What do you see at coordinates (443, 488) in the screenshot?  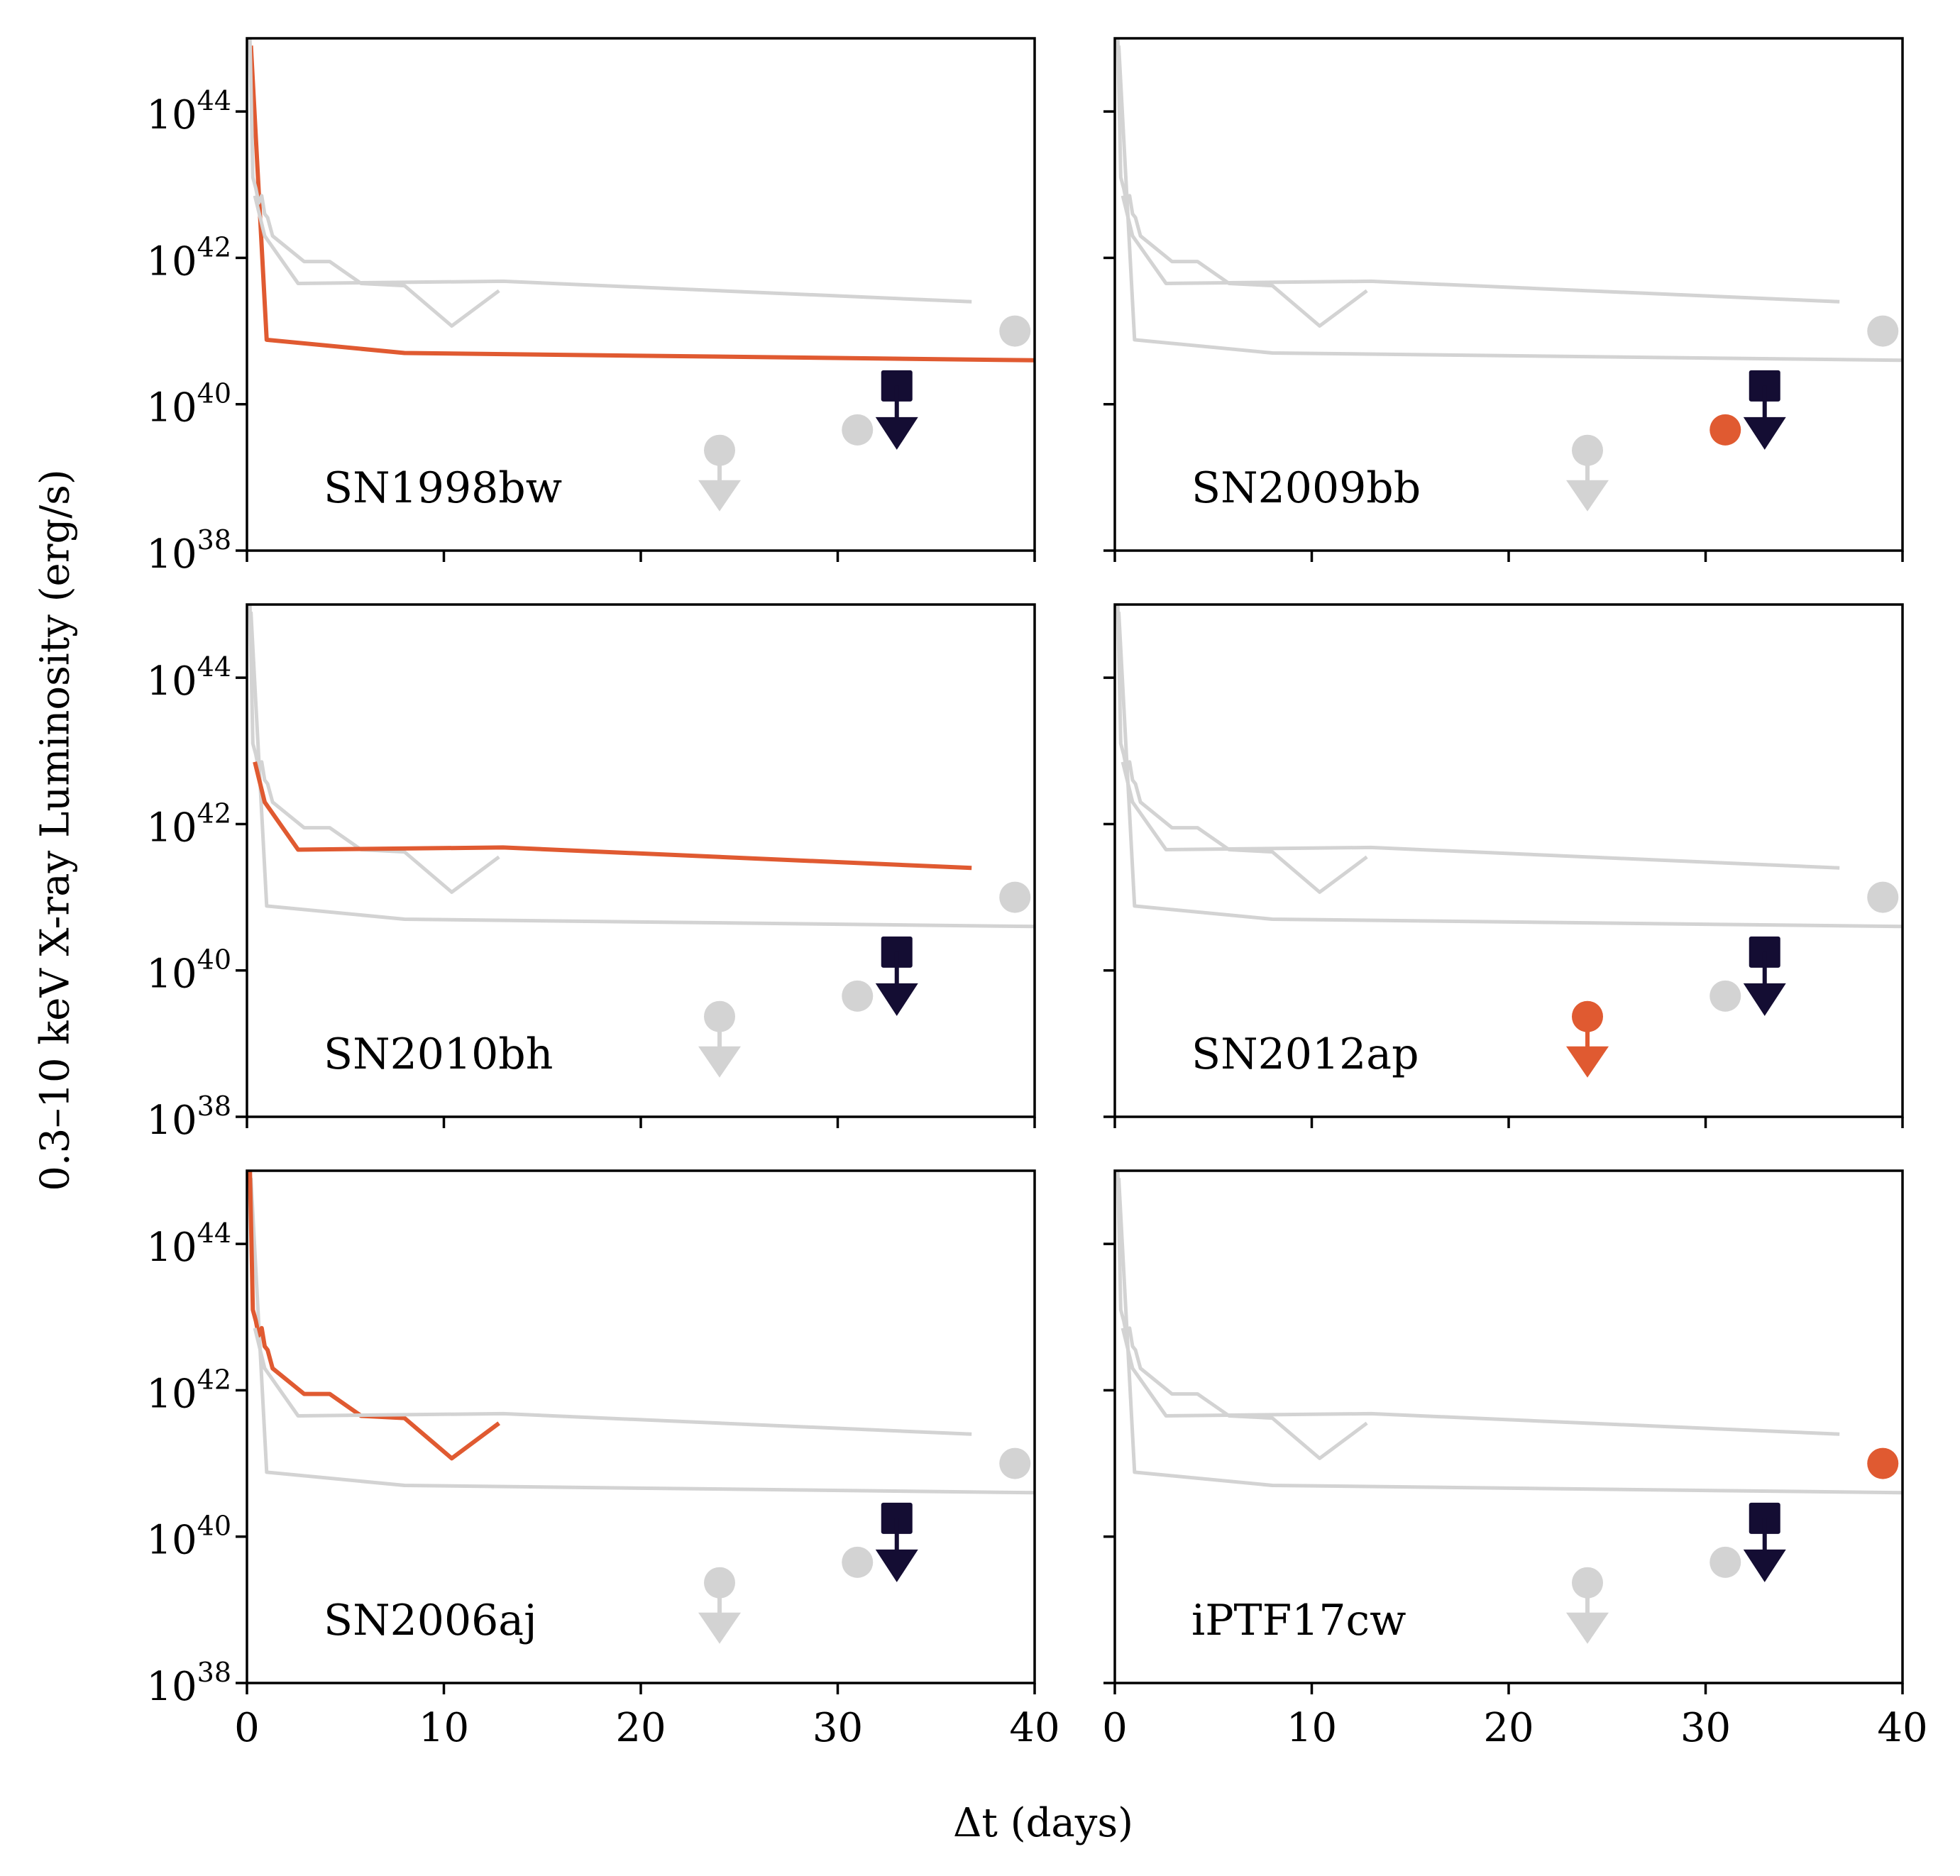 I see `panel-label: SN1998bw` at bounding box center [443, 488].